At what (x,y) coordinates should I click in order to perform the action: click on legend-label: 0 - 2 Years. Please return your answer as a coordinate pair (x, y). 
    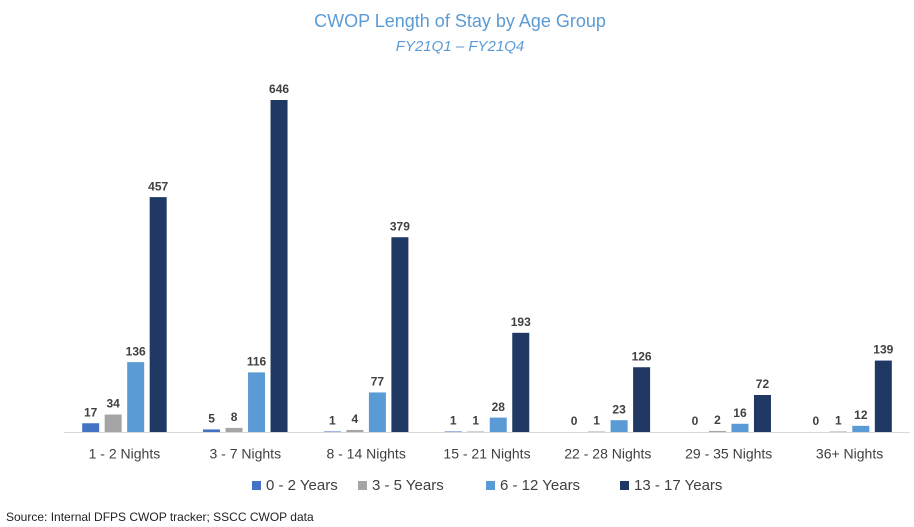
    Looking at the image, I should click on (302, 485).